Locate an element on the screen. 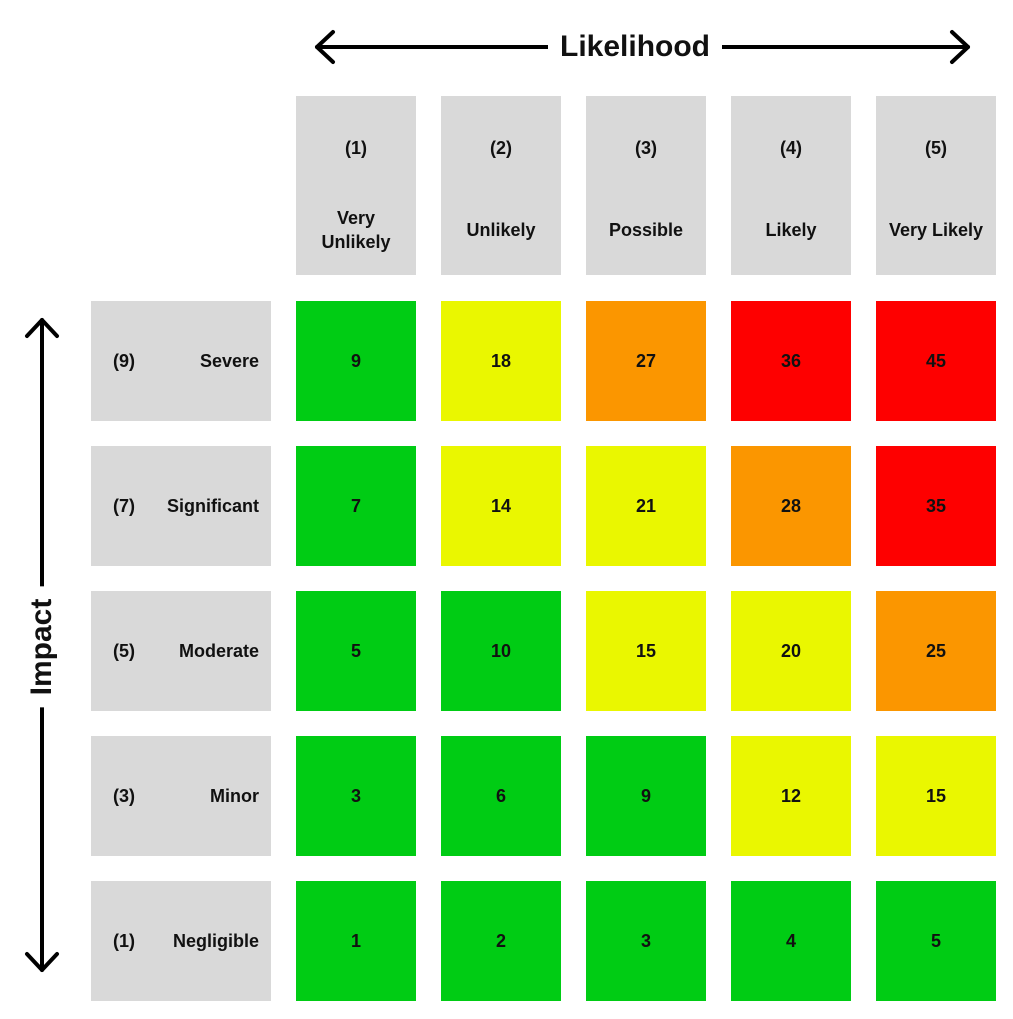 Image resolution: width=1013 pixels, height=1019 pixels. column-header: (2) Unlikely is located at coordinates (501, 185).